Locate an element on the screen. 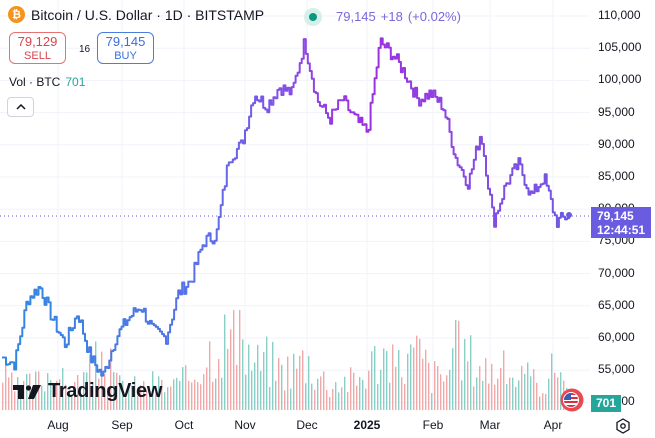  market-open-status-icon is located at coordinates (313, 17).